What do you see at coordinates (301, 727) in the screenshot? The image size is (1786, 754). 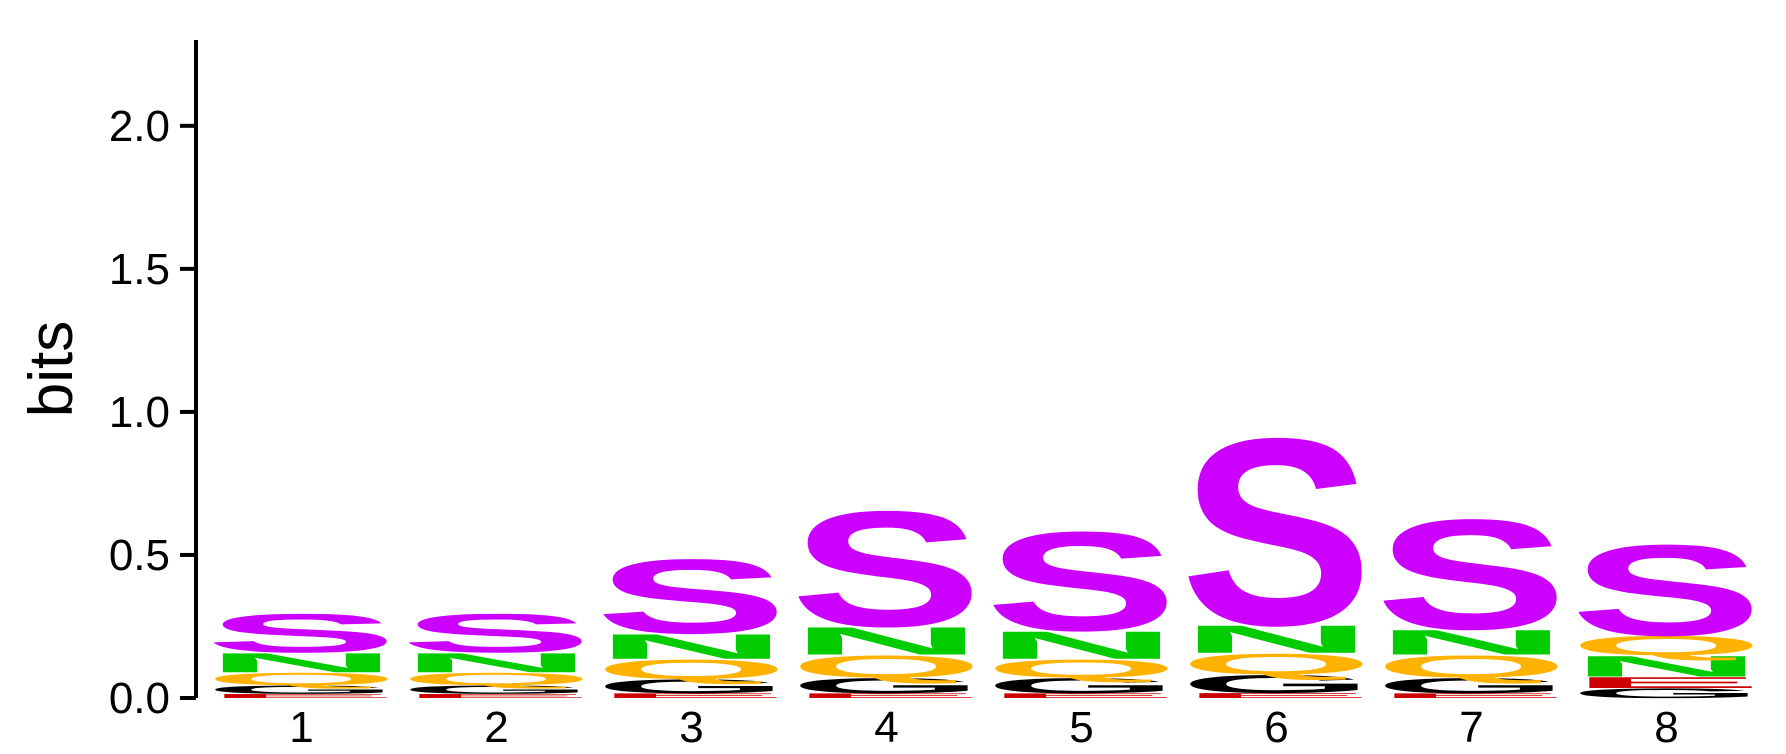 I see `x-tick-label: 1` at bounding box center [301, 727].